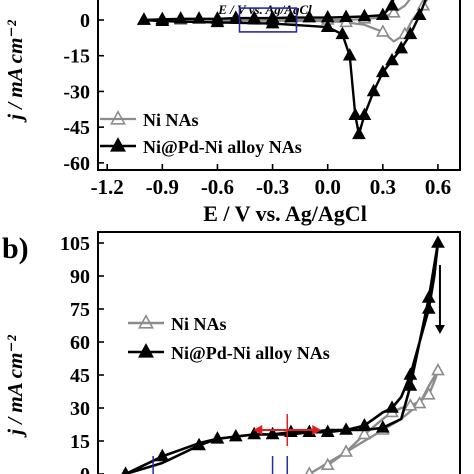  I want to click on y-tick-label: -45, so click(76, 128).